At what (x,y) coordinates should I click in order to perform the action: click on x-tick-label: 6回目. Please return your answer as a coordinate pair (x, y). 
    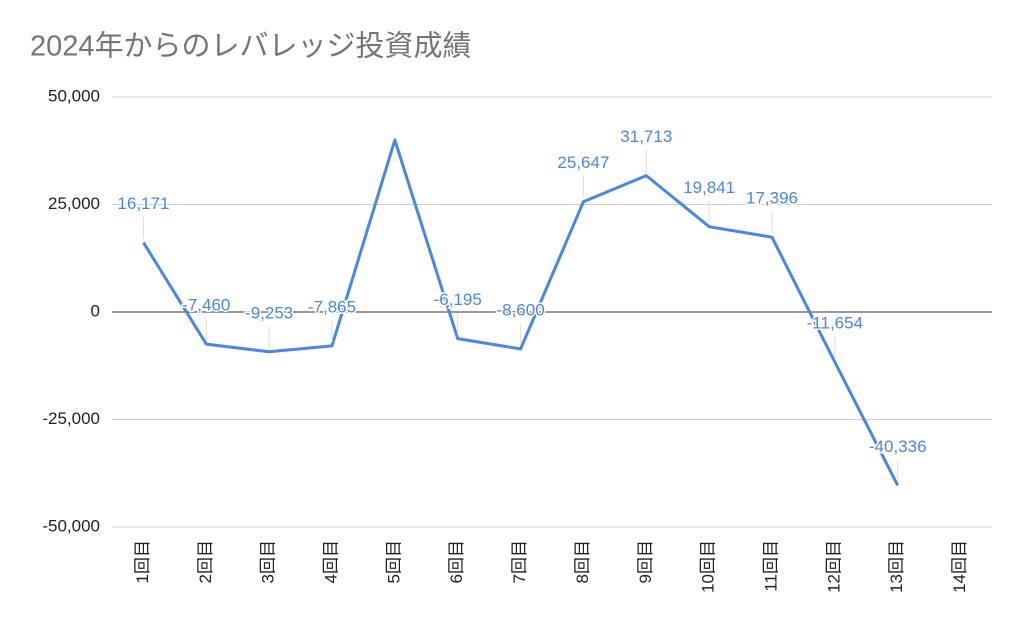
    Looking at the image, I should click on (456, 561).